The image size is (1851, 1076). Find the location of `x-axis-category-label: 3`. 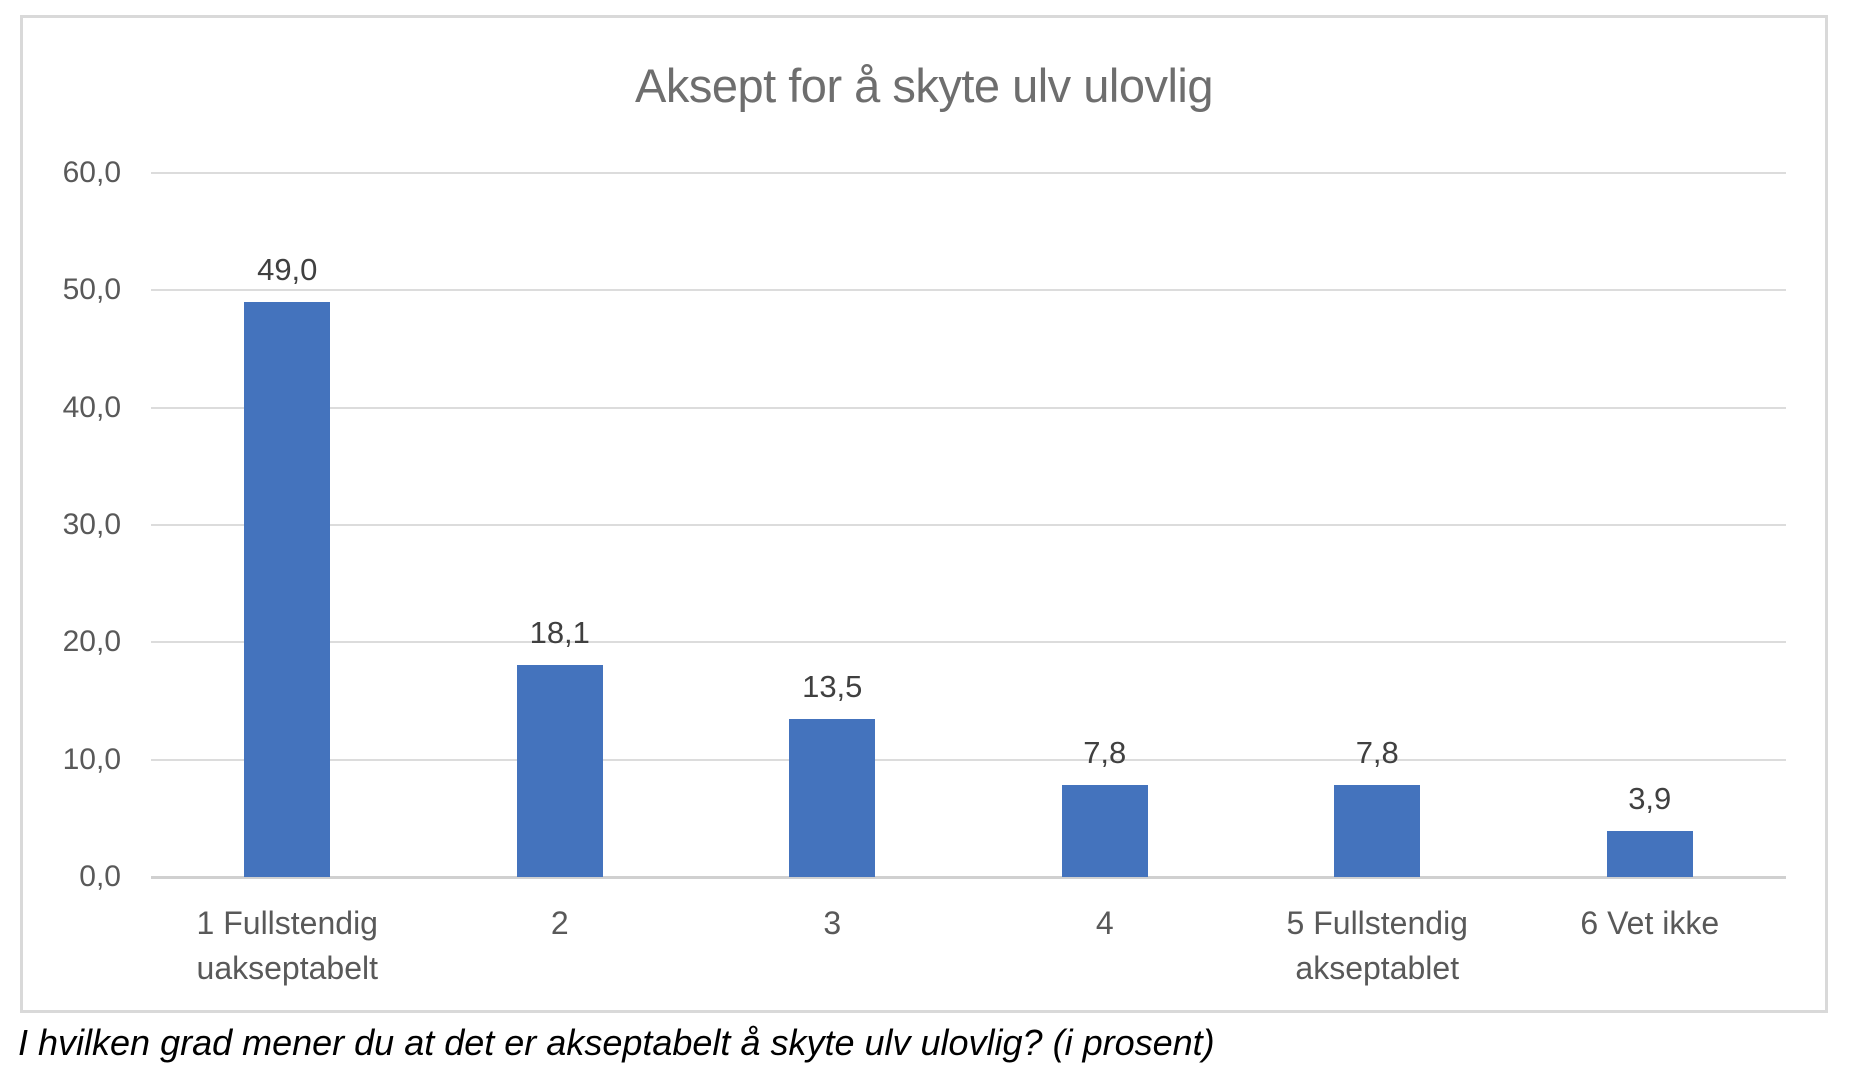

x-axis-category-label: 3 is located at coordinates (832, 923).